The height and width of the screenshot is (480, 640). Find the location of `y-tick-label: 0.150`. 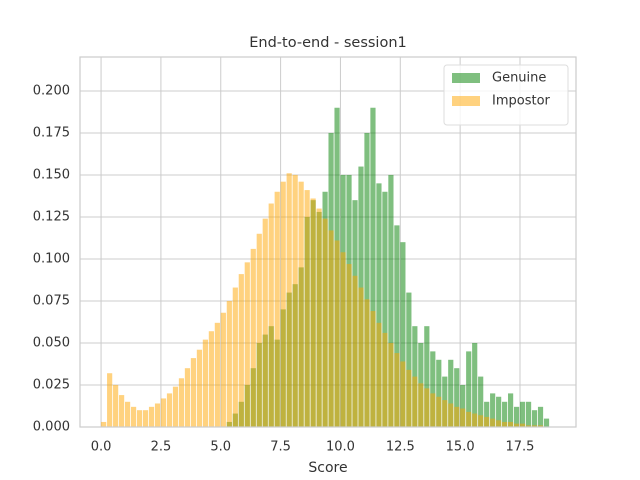

y-tick-label: 0.150 is located at coordinates (51, 174).